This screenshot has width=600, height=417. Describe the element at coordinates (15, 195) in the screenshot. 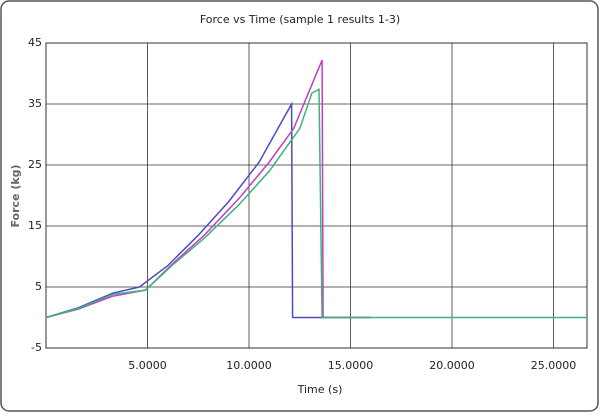

I see `y-axis-label: Force (kg)` at that location.